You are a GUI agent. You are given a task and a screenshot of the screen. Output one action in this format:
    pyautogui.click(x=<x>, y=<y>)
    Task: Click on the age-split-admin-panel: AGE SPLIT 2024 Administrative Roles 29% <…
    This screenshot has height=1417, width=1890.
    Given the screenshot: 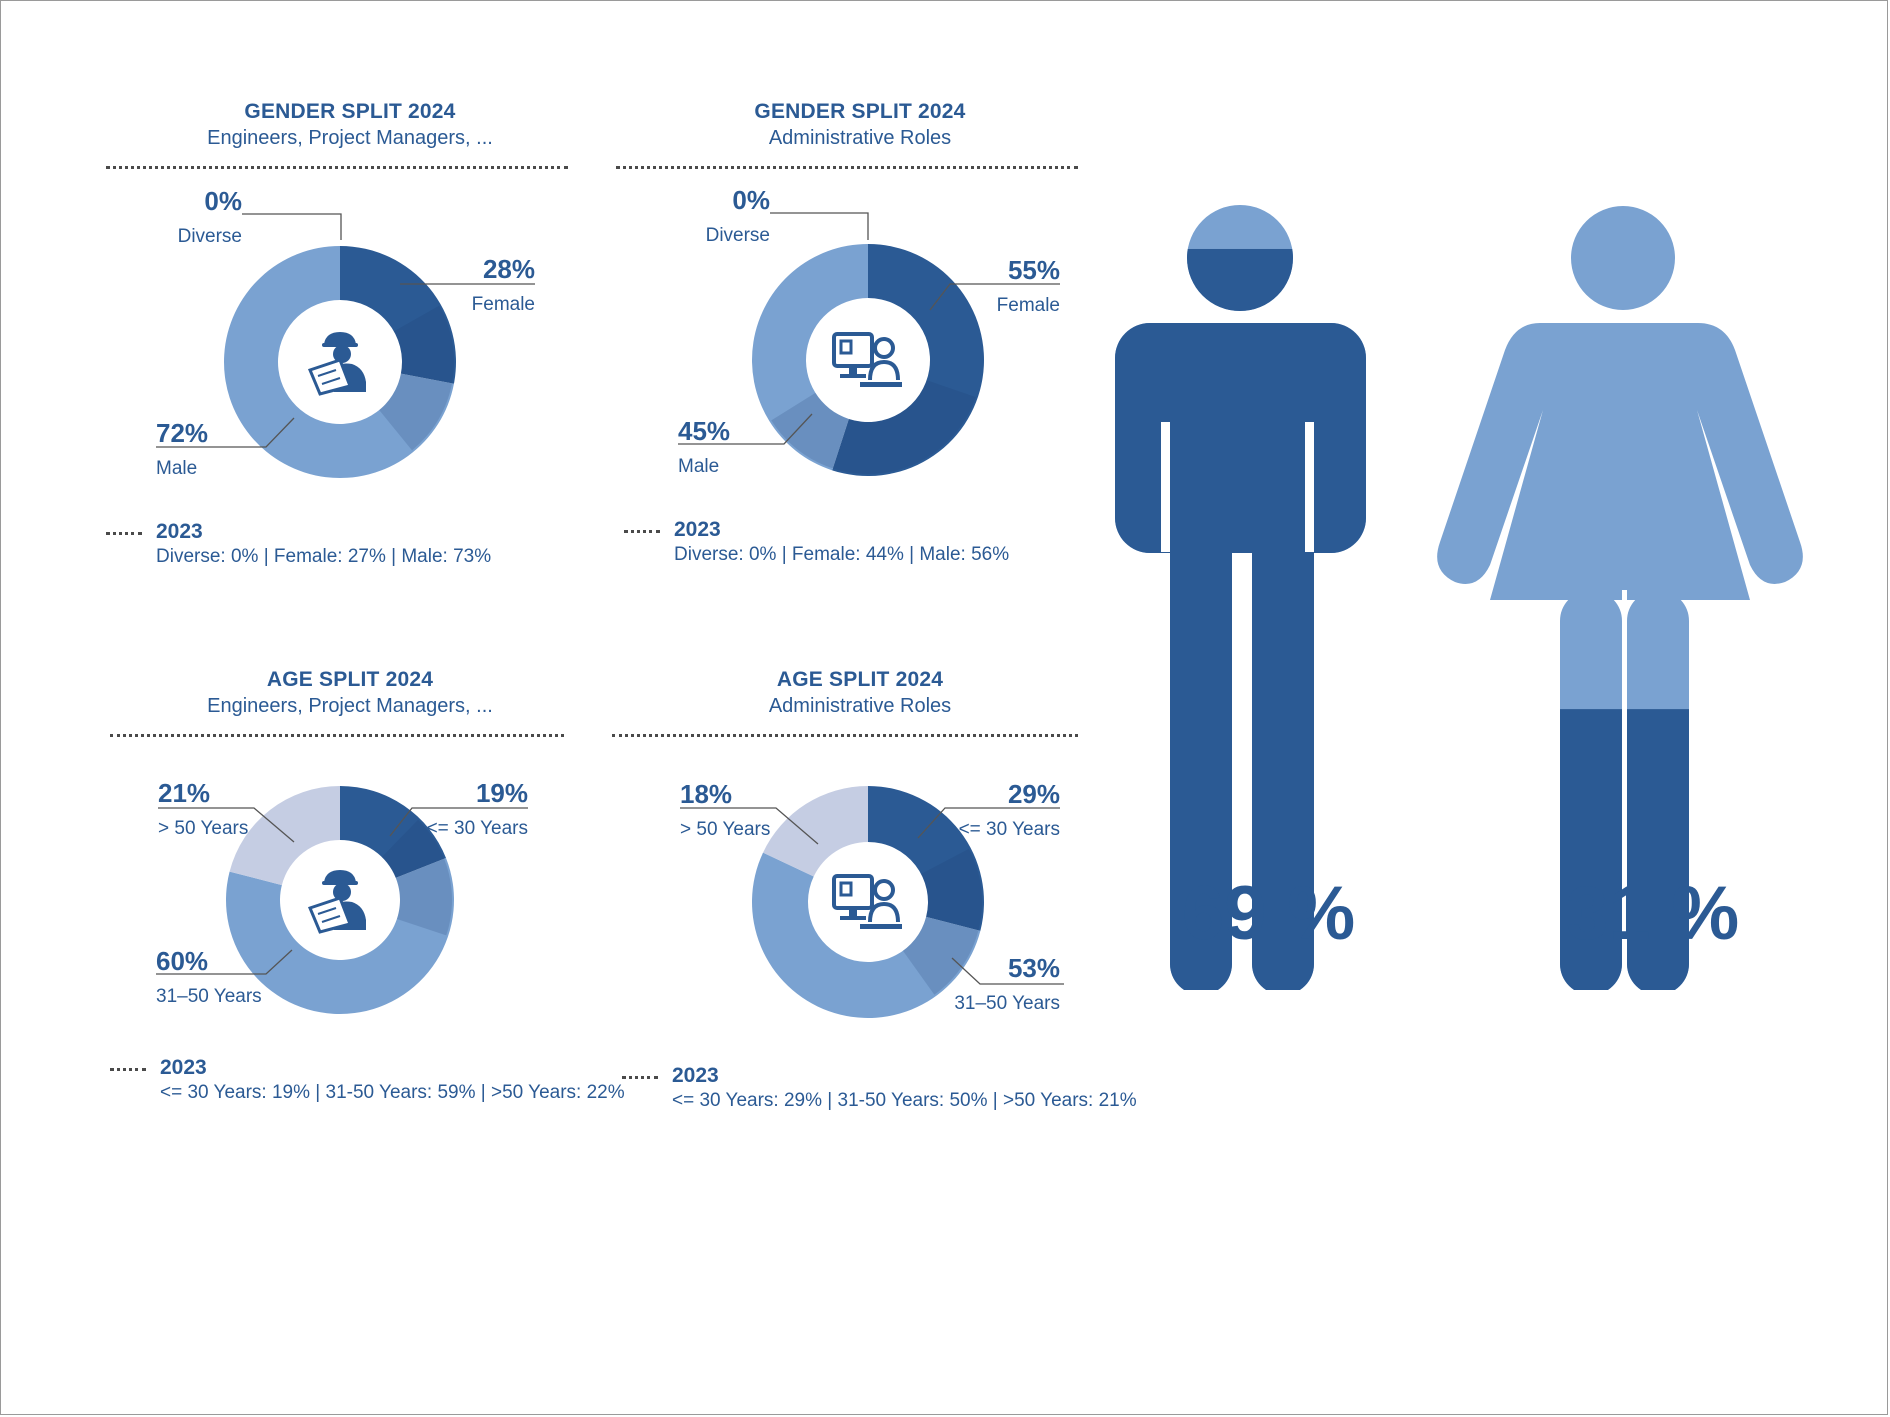 What is the action you would take?
    pyautogui.click(x=868, y=898)
    